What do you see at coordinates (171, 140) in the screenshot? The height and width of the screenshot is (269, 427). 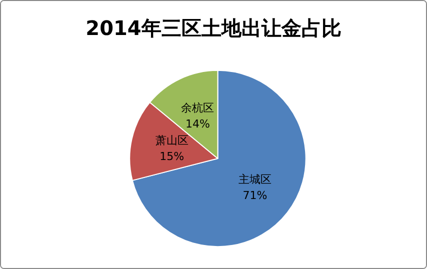 I see `slice-label: 萧山区` at bounding box center [171, 140].